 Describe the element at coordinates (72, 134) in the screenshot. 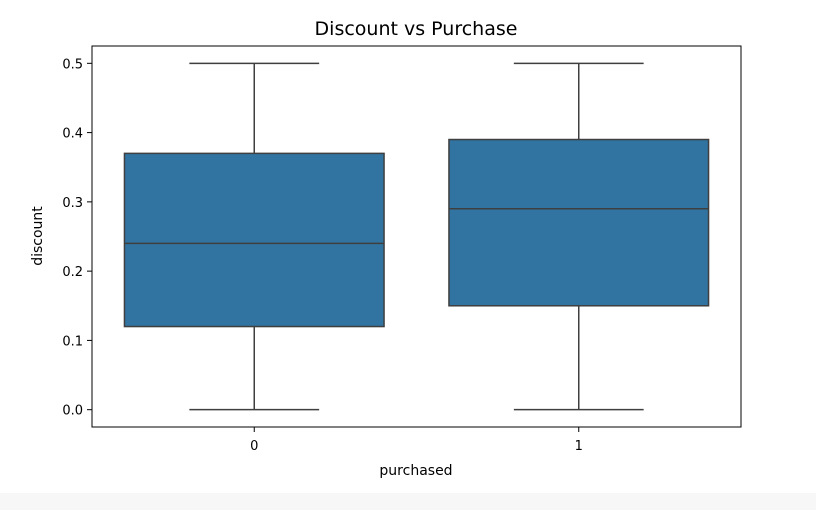

I see `y-tick-label-4: 0.4` at that location.